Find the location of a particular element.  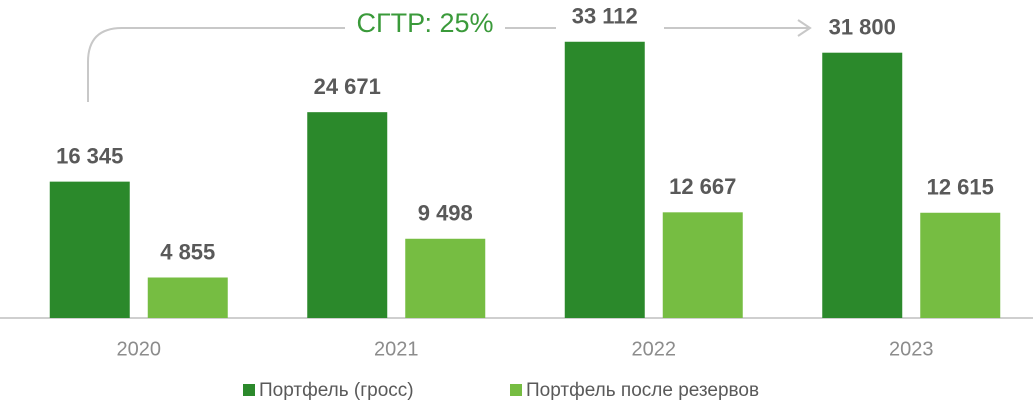

legend-label: Портфель после резервов is located at coordinates (642, 390).